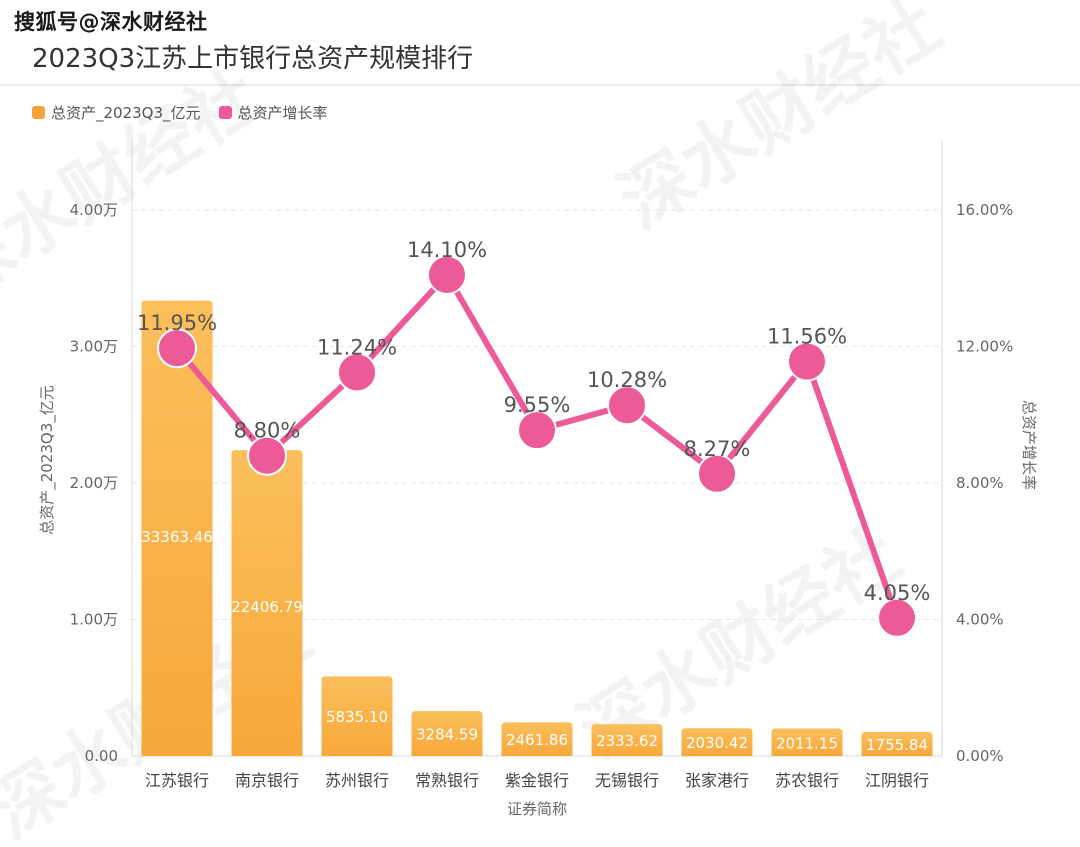 Image resolution: width=1080 pixels, height=847 pixels. I want to click on growth-value-label: 9.55%, so click(537, 405).